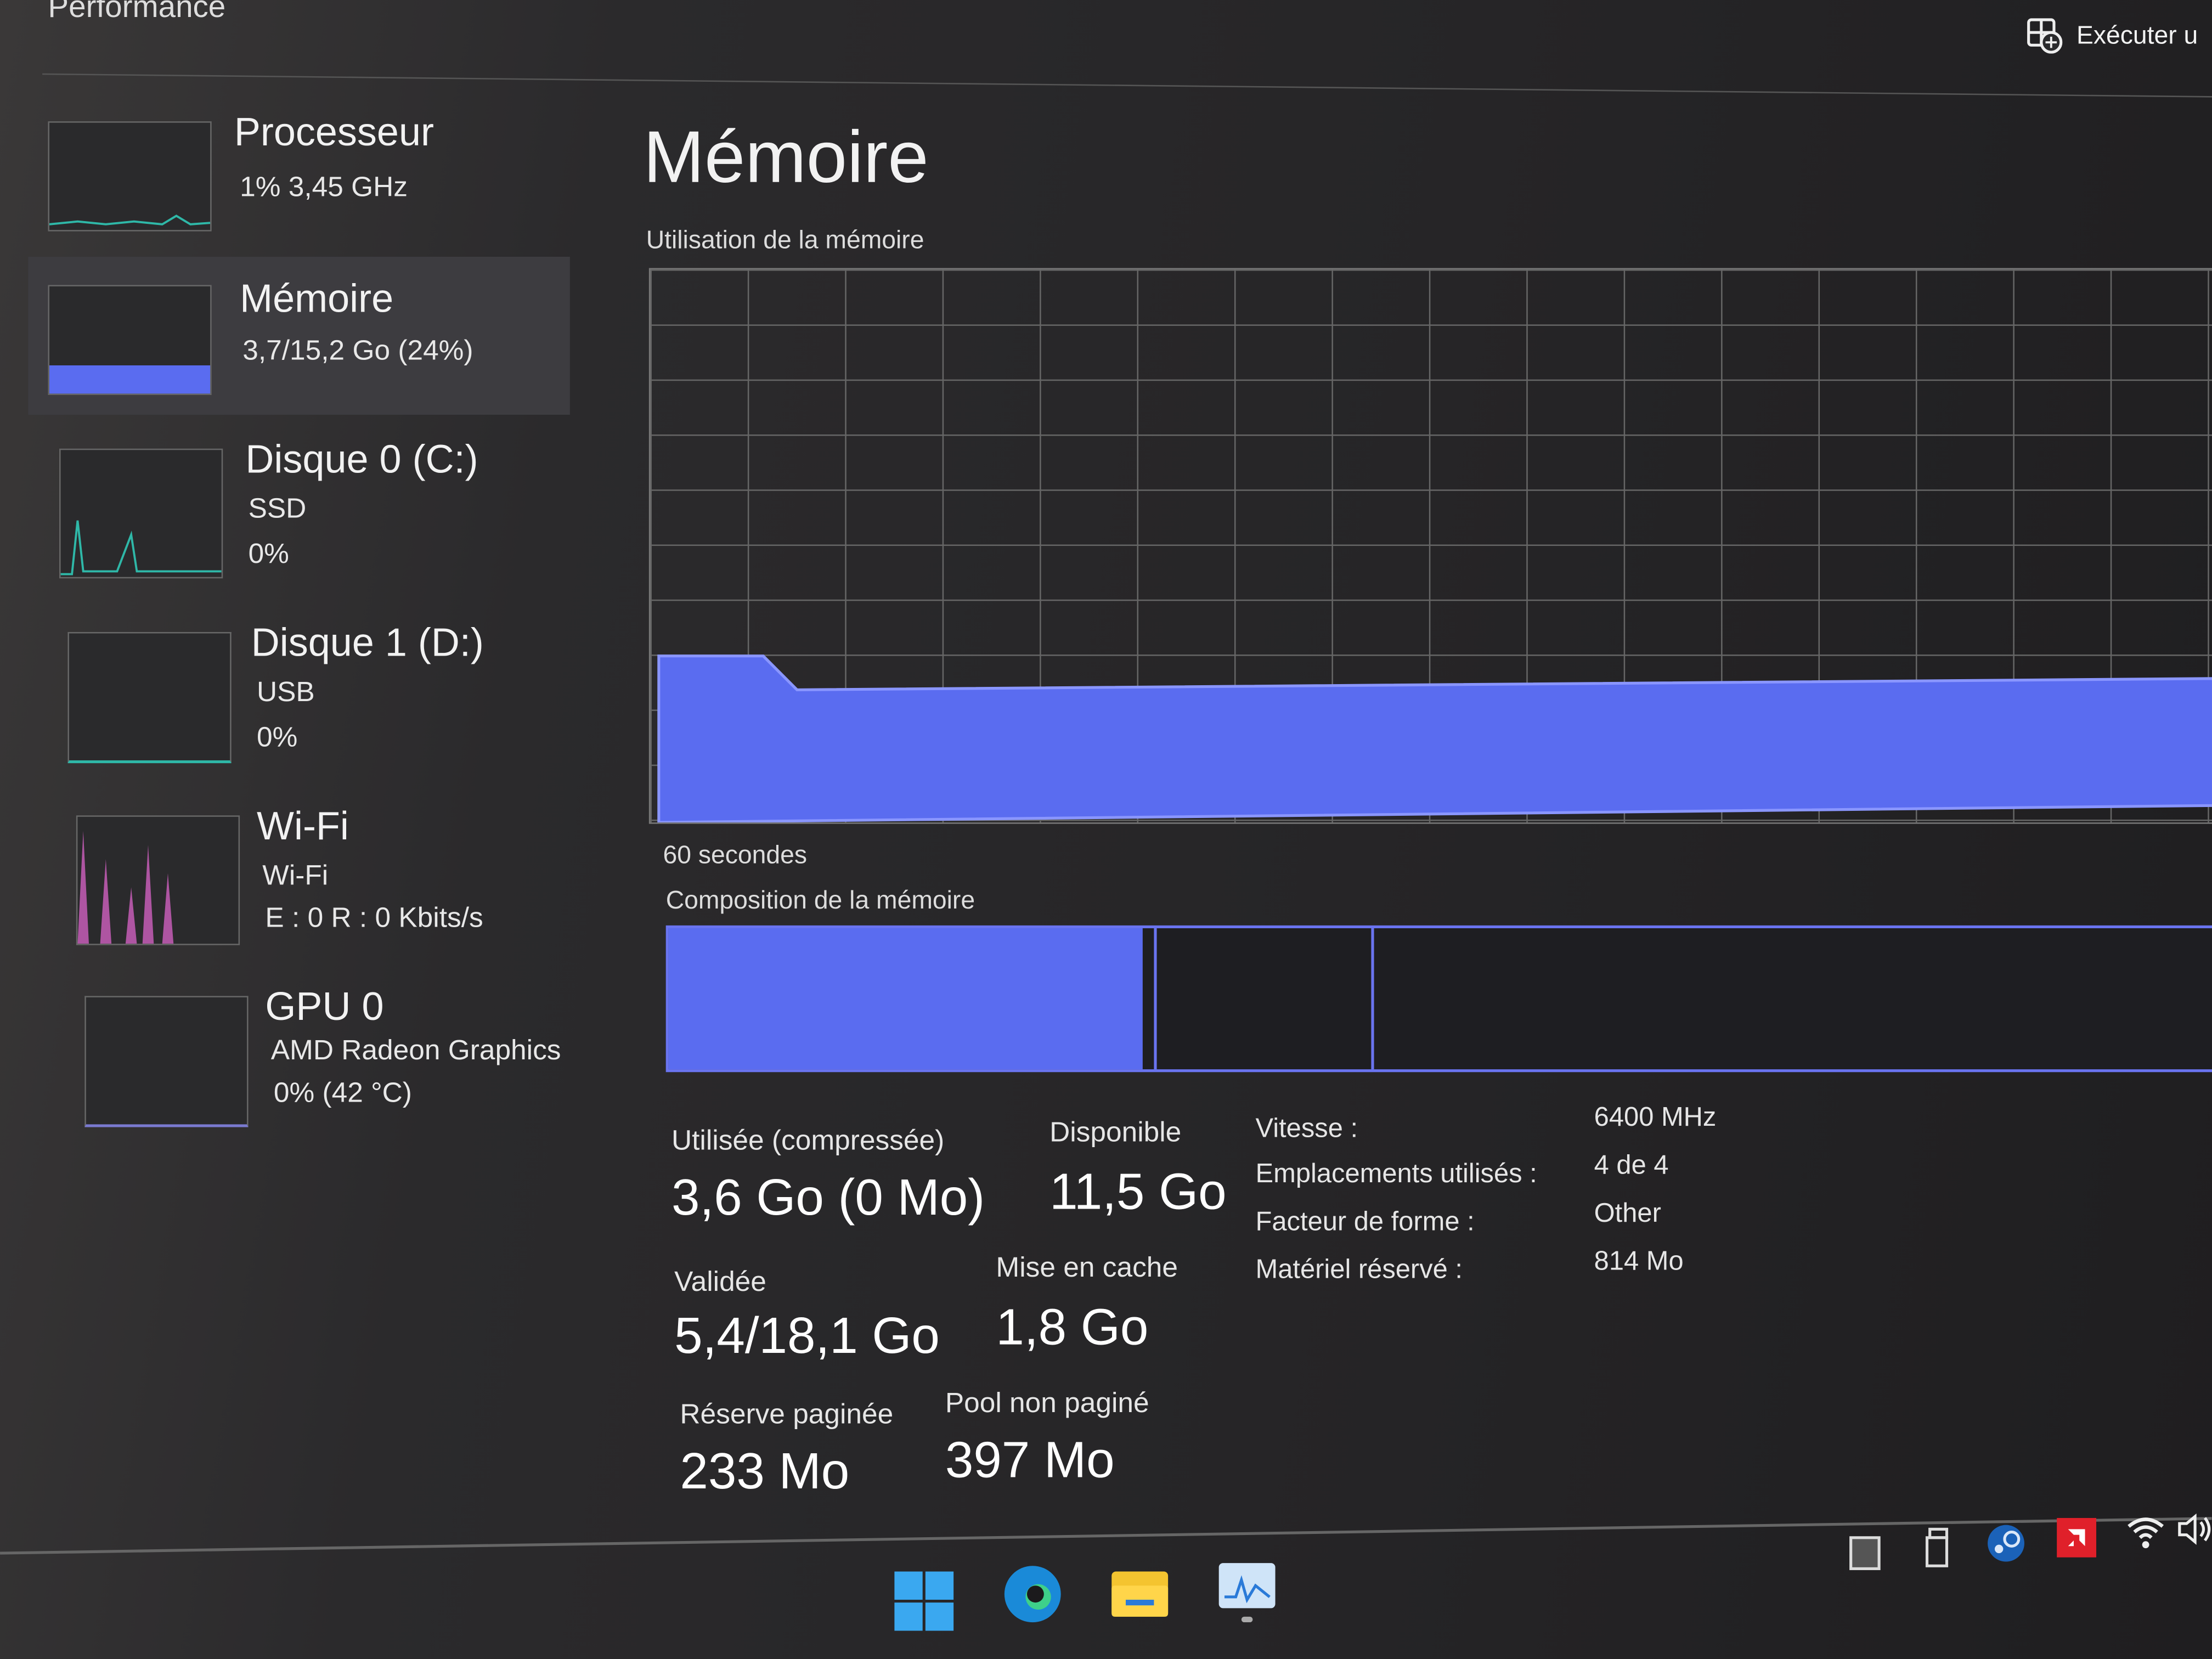  What do you see at coordinates (1138, 1191) in the screenshot?
I see `available-value: 11,5 Go` at bounding box center [1138, 1191].